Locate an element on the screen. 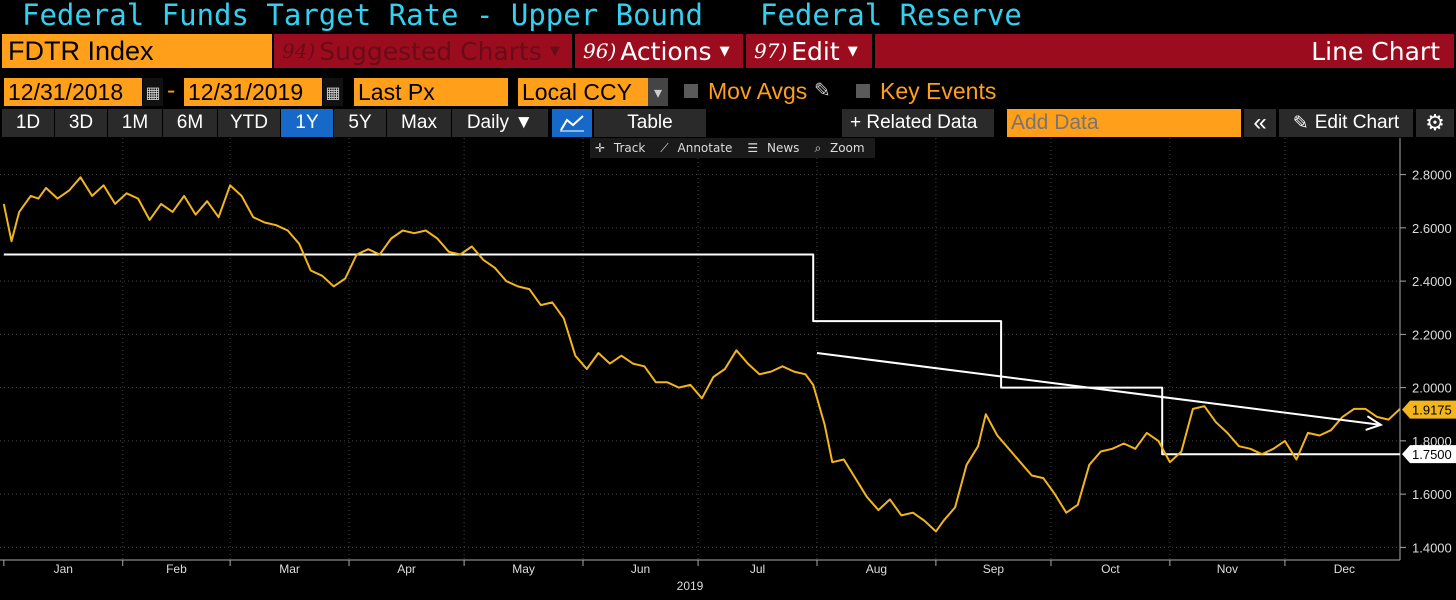 The height and width of the screenshot is (600, 1456). currency-selector: Local CCY is located at coordinates (583, 92).